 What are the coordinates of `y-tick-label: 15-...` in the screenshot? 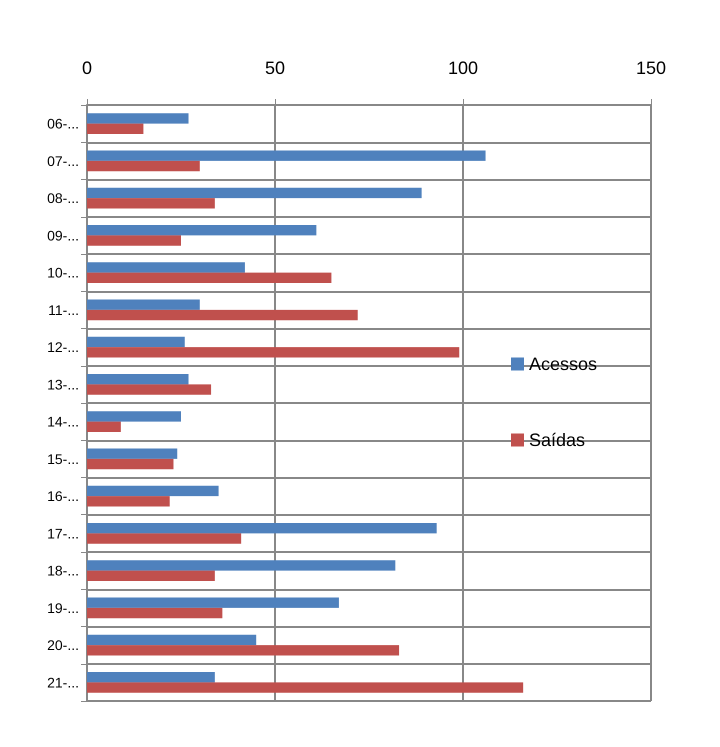 It's located at (63, 458).